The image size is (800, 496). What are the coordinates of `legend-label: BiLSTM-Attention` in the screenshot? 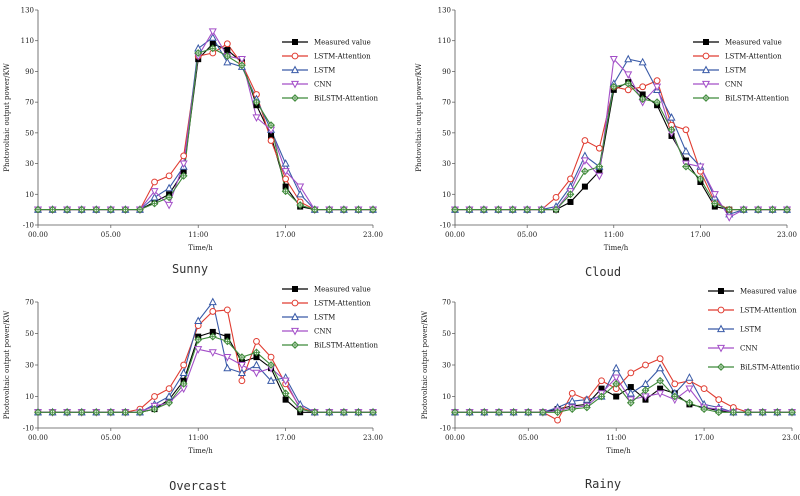 It's located at (346, 346).